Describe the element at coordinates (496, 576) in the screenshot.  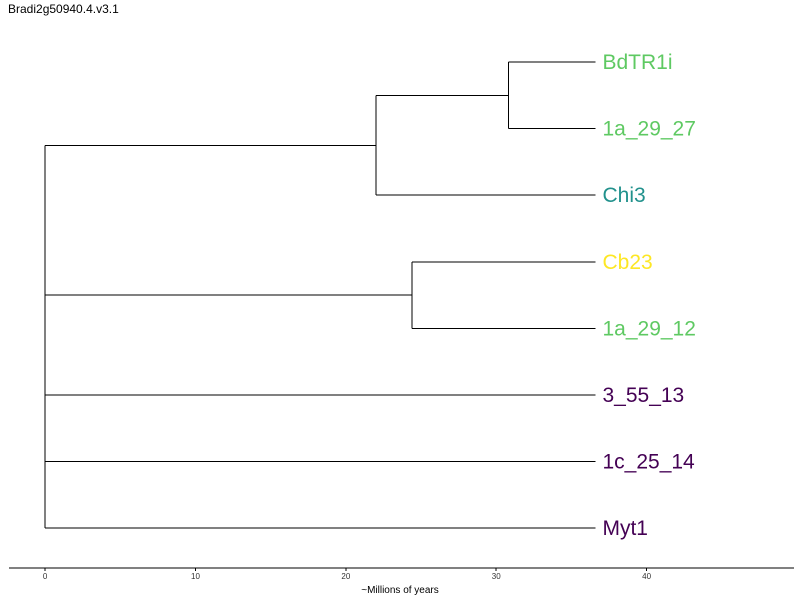
I see `x-tick-label: 30` at that location.